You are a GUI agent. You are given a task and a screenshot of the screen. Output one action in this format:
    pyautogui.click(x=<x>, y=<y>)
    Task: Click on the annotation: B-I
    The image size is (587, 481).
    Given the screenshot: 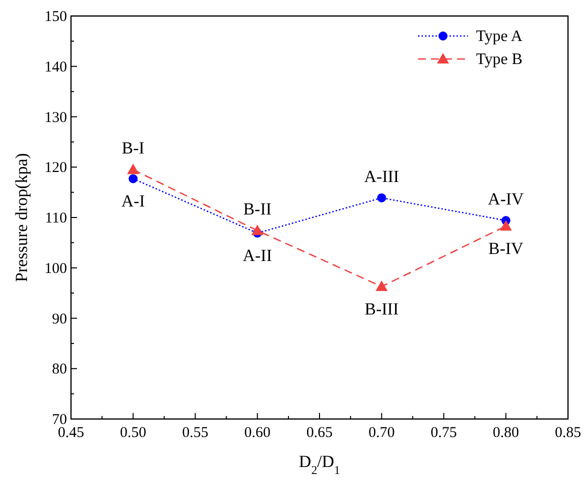 What is the action you would take?
    pyautogui.click(x=133, y=148)
    